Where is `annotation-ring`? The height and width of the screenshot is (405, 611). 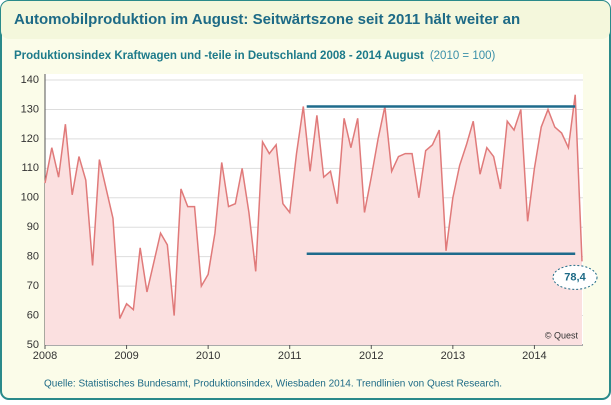 annotation-ring is located at coordinates (575, 277).